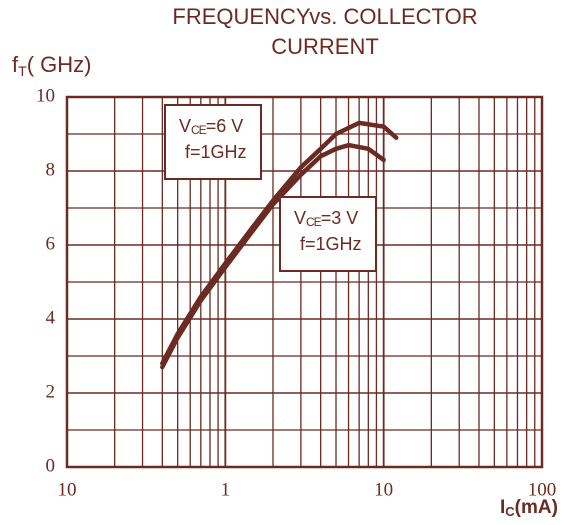 The image size is (570, 525). What do you see at coordinates (502, 507) in the screenshot?
I see `x-label-symbol: I` at bounding box center [502, 507].